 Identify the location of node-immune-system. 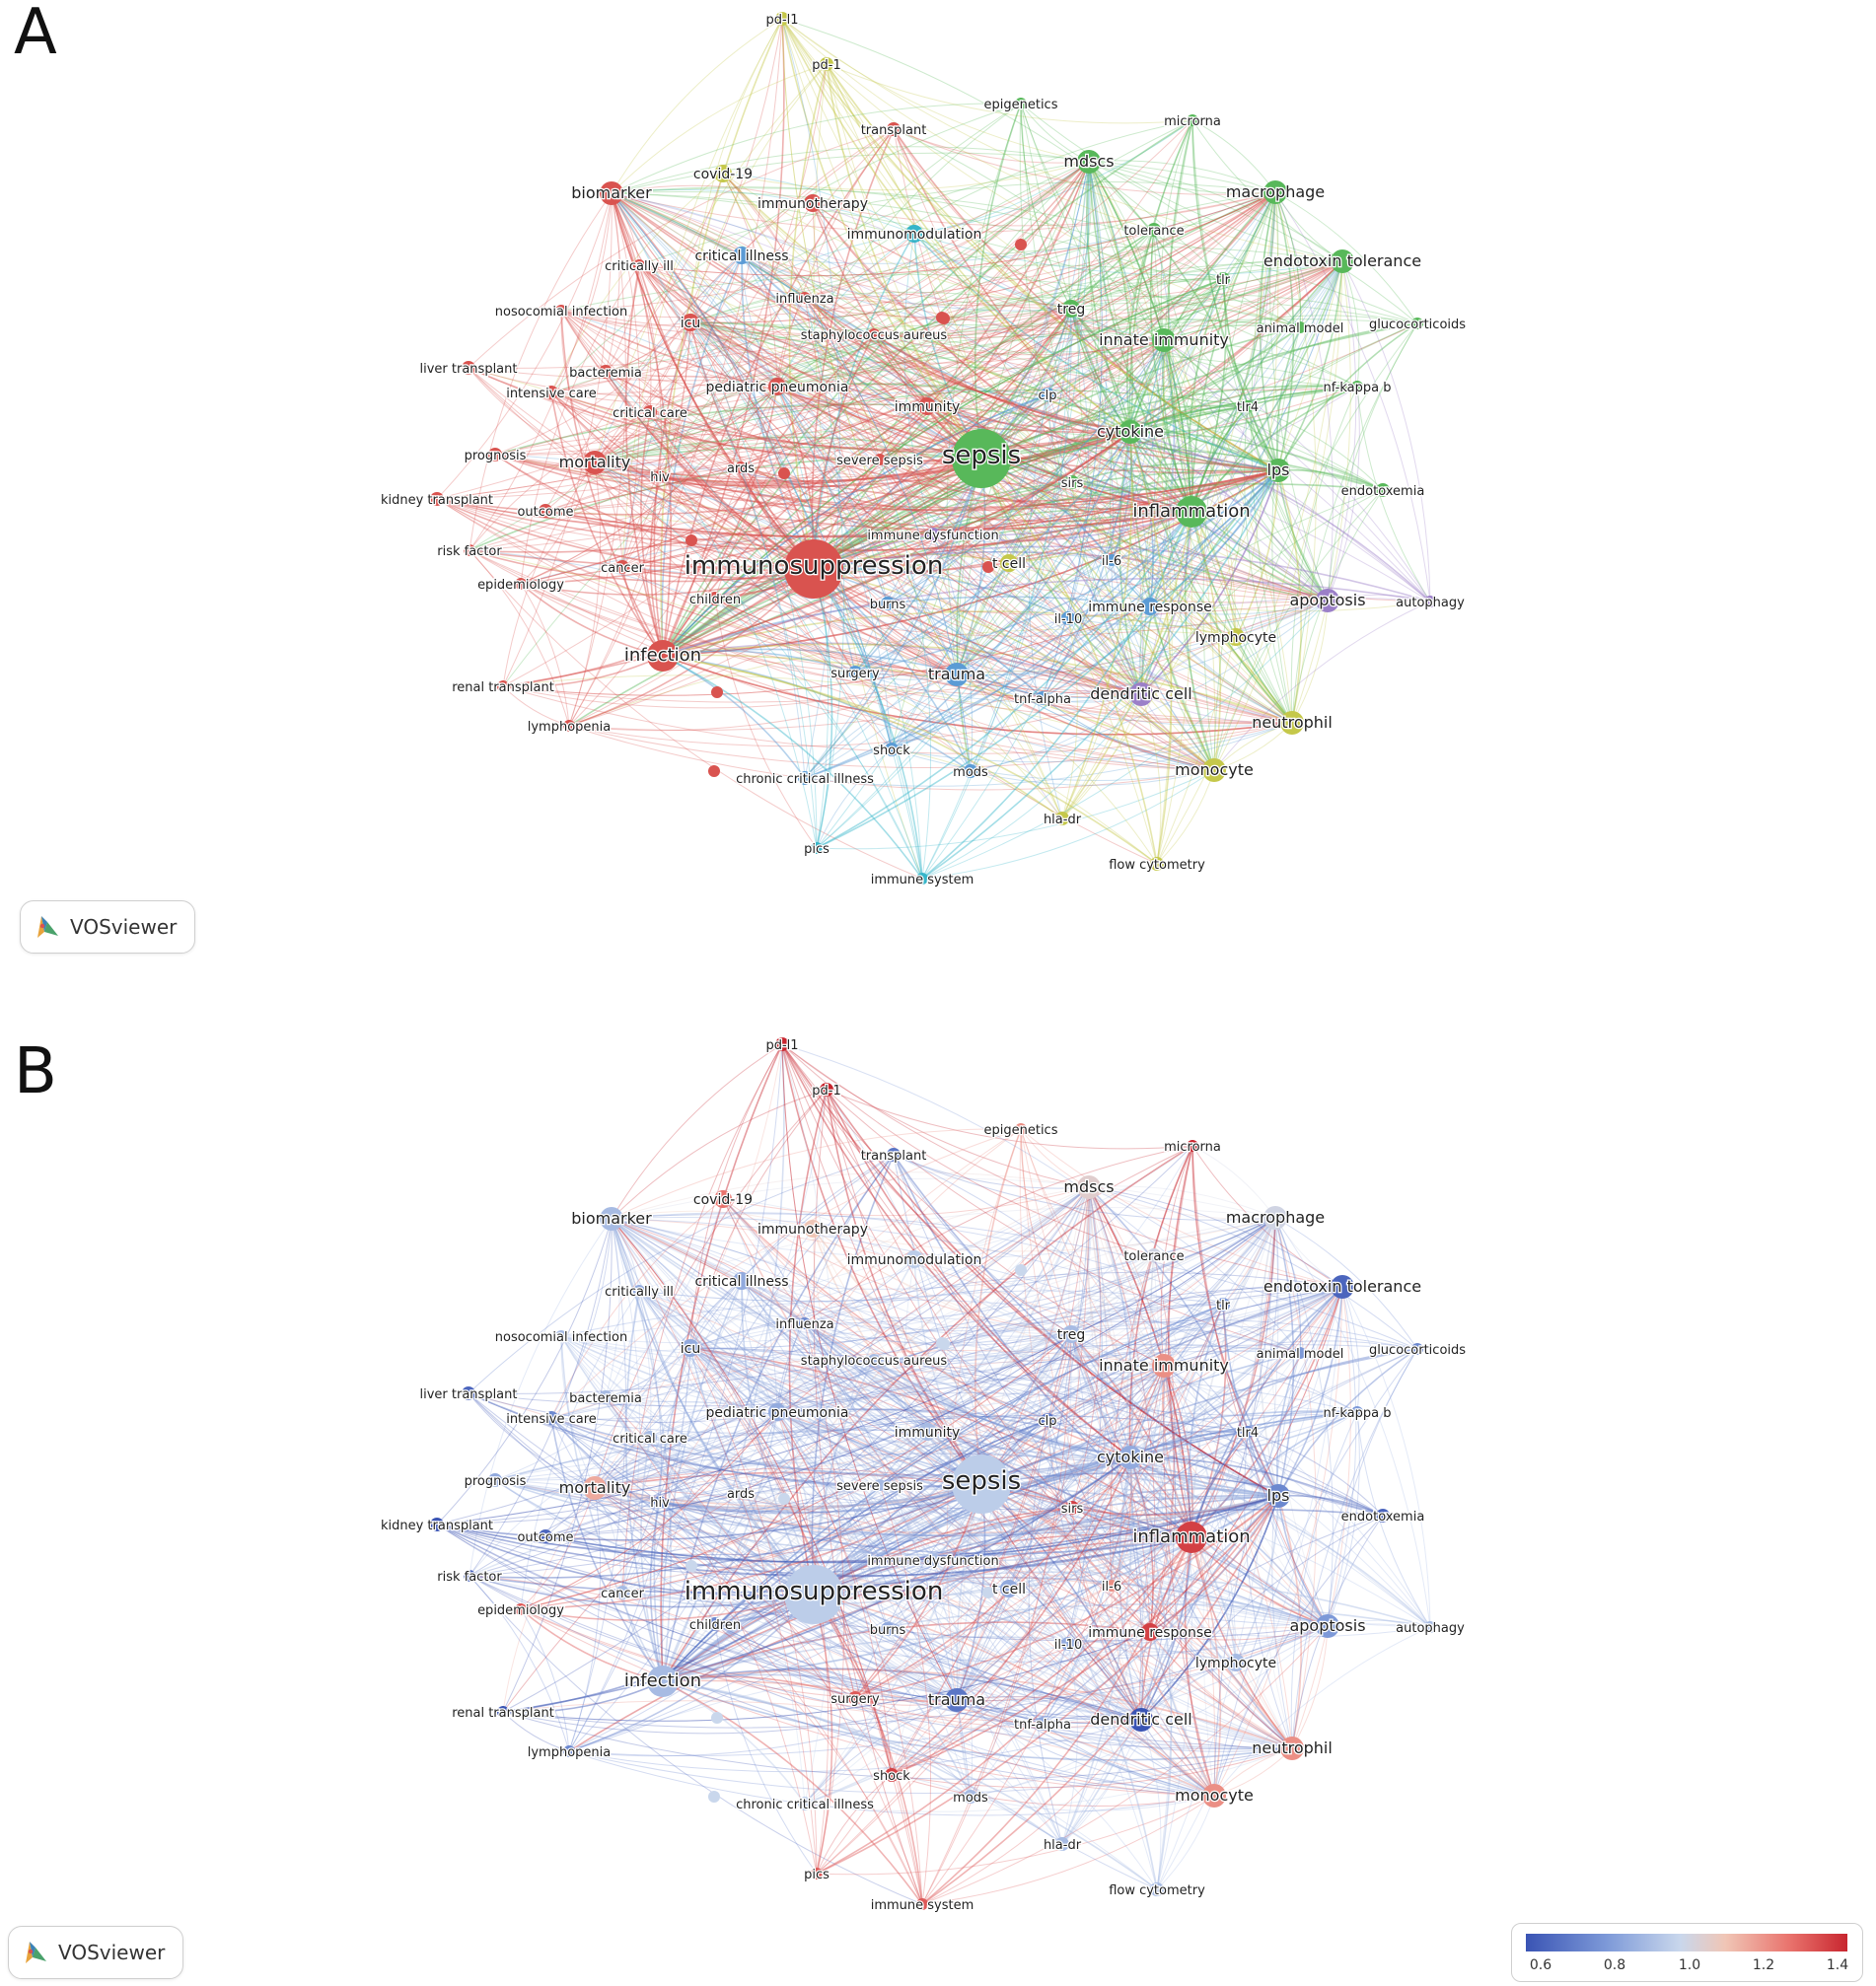
(922, 1904).